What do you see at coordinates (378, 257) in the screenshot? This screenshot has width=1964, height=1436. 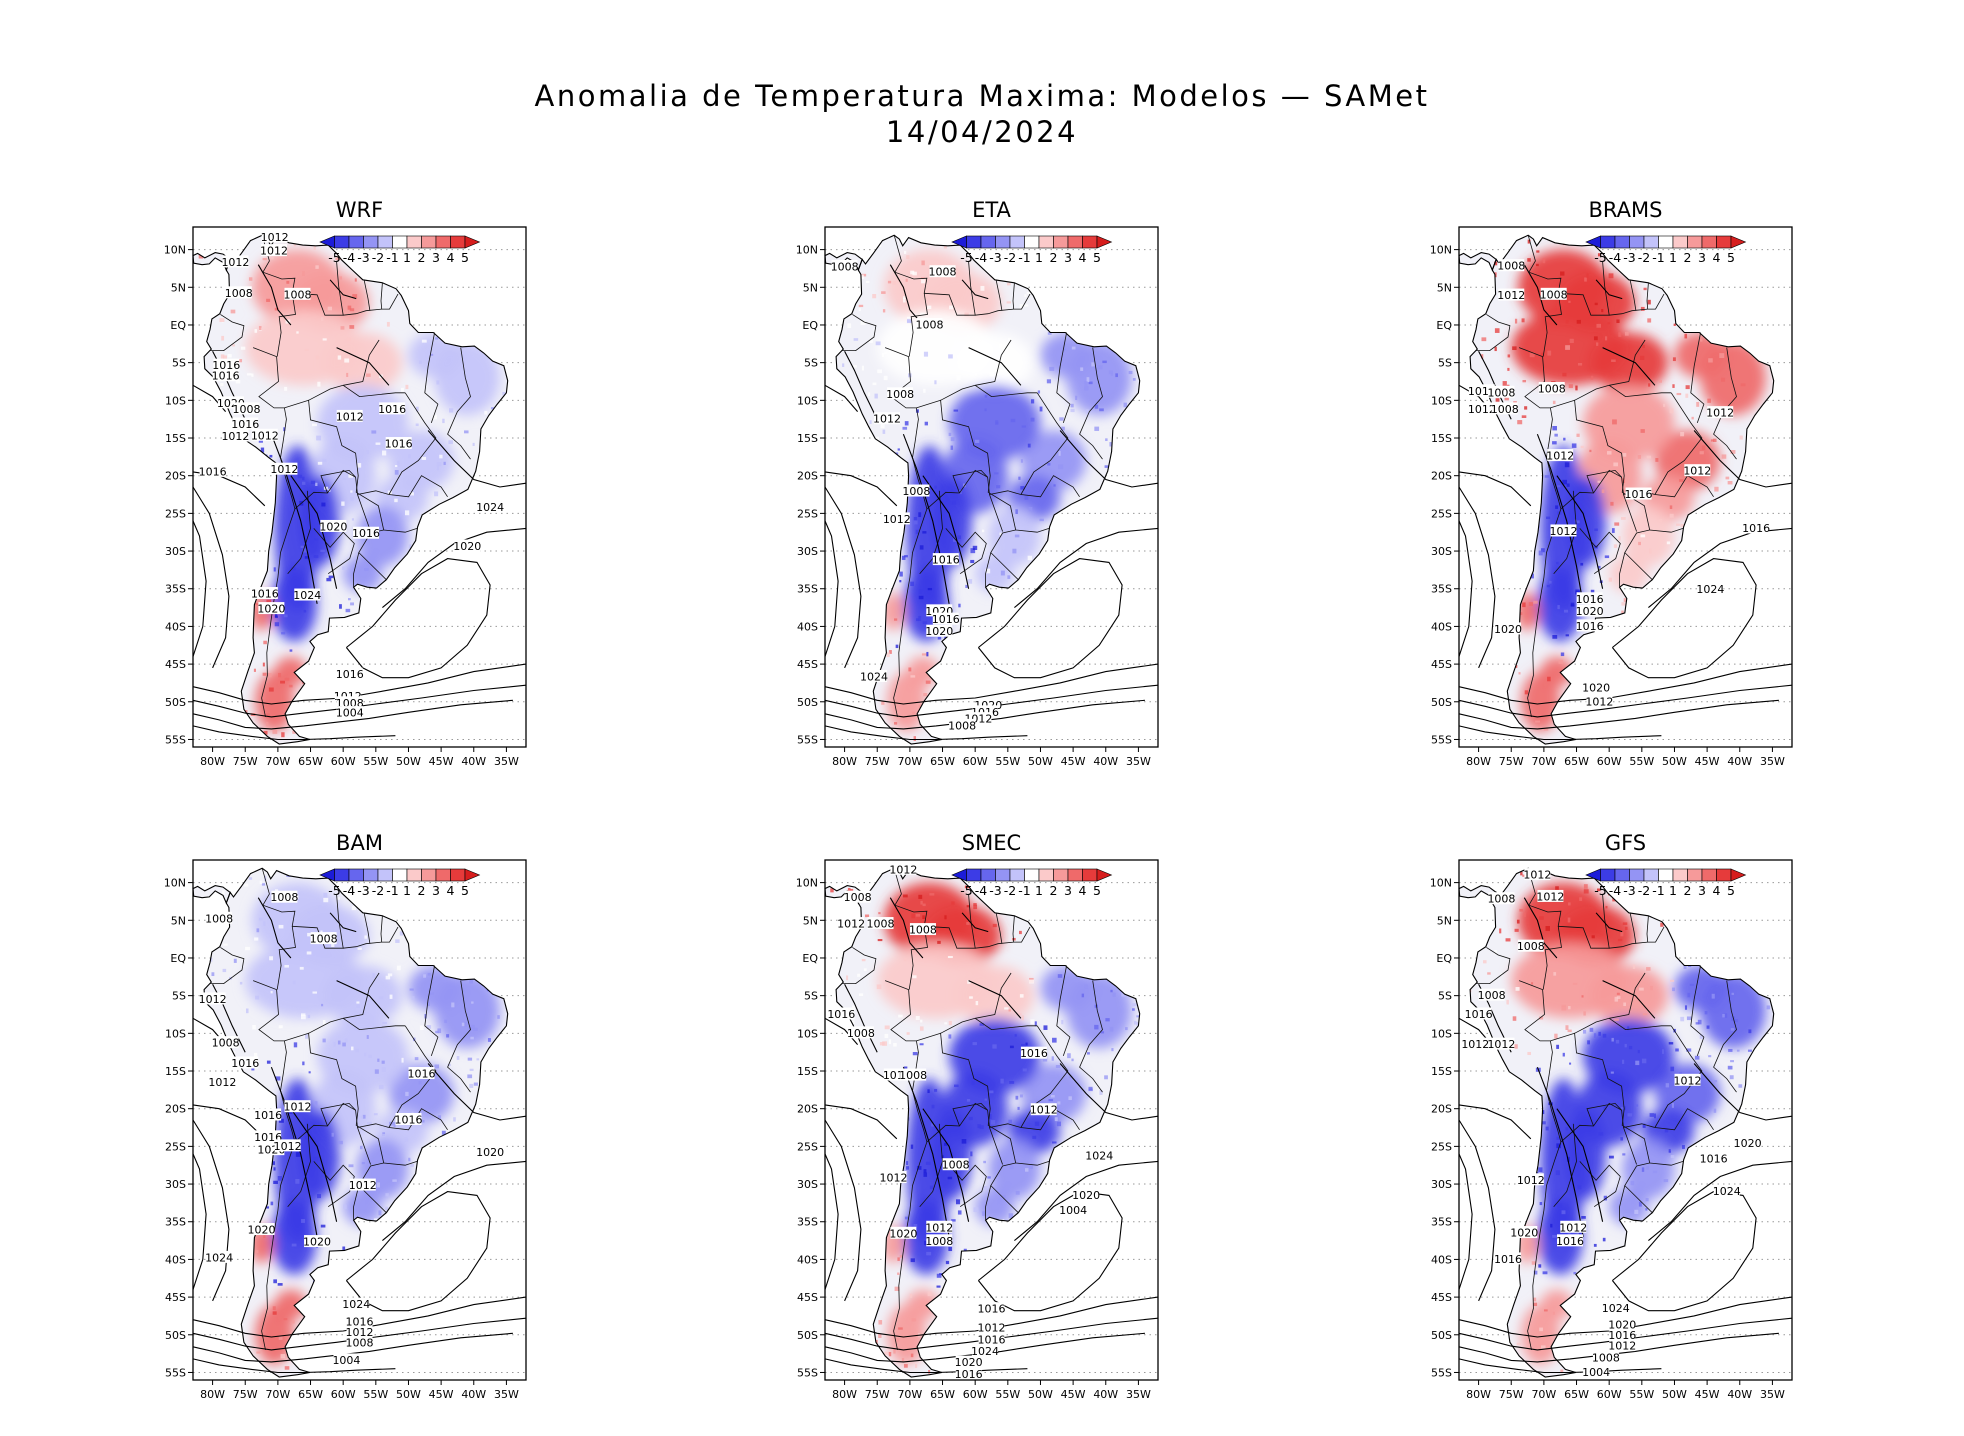 I see `colorbar-label: -2` at bounding box center [378, 257].